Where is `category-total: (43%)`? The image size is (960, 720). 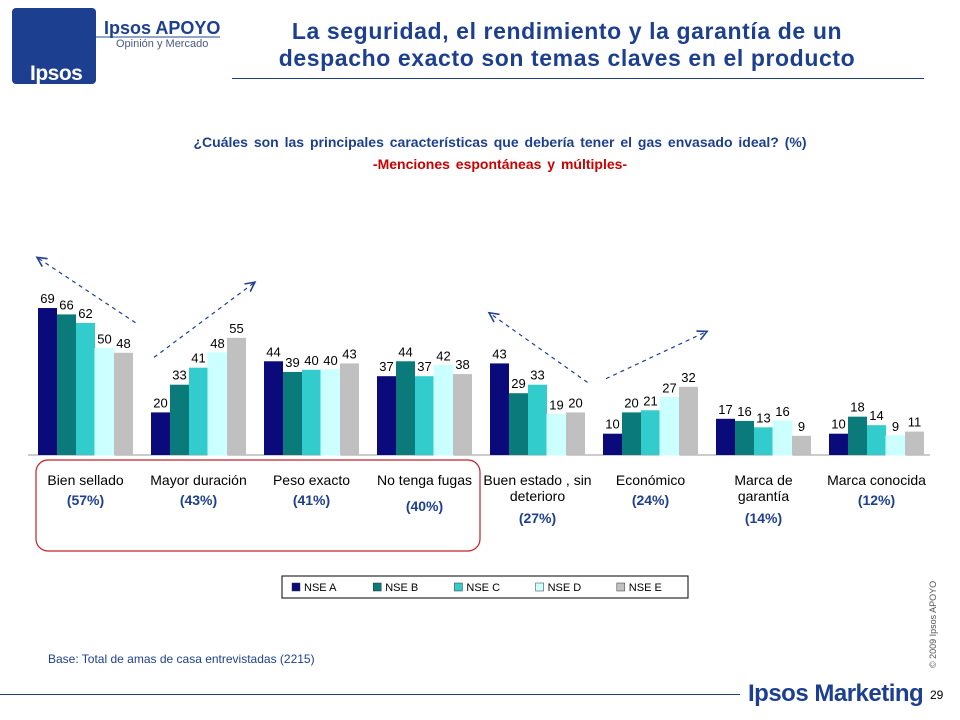 category-total: (43%) is located at coordinates (198, 500).